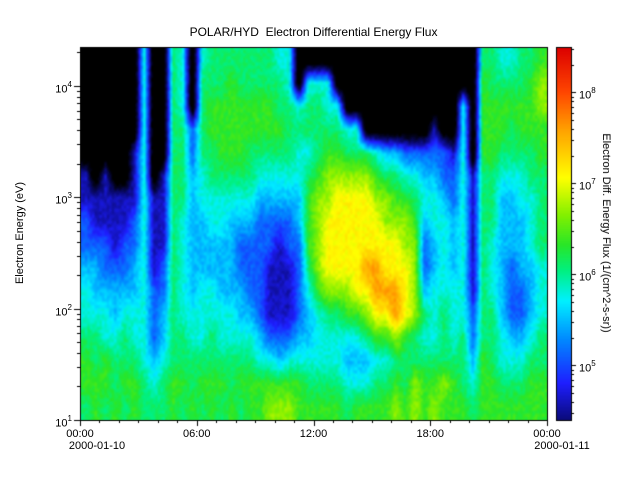  Describe the element at coordinates (587, 276) in the screenshot. I see `colorbar-tick-label: 10⁶` at that location.